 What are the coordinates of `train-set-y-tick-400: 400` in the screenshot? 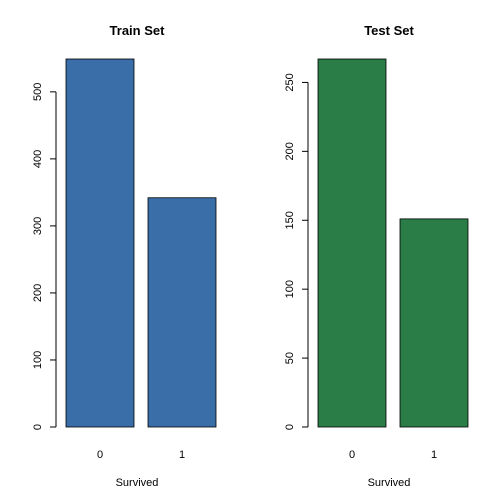 It's located at (38, 159).